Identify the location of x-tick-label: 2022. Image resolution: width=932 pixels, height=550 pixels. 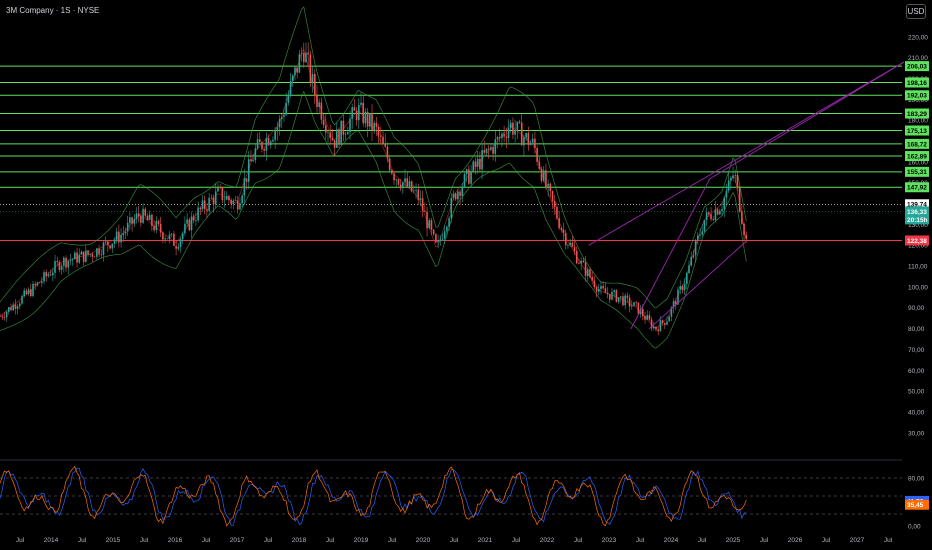
(547, 540).